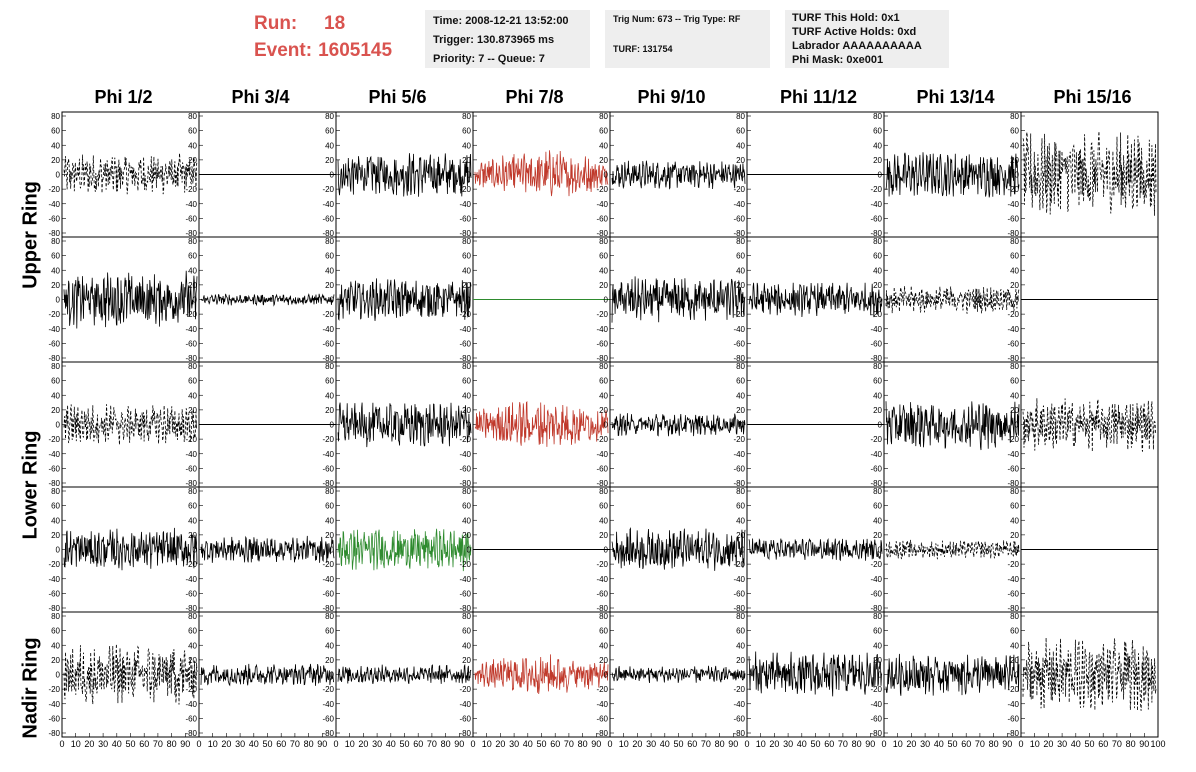  What do you see at coordinates (130, 744) in the screenshot?
I see `x-tick-label: 50` at bounding box center [130, 744].